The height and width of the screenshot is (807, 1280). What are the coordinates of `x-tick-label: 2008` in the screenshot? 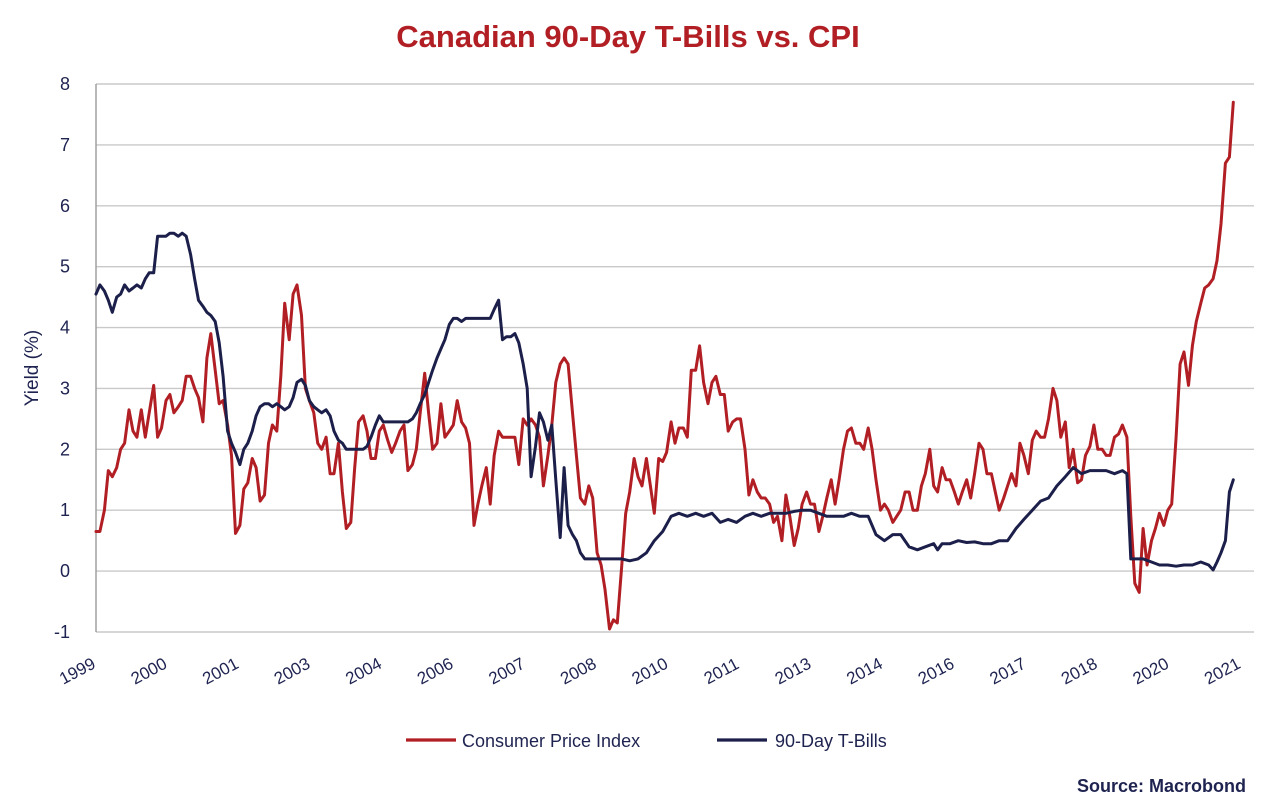 It's located at (578, 671).